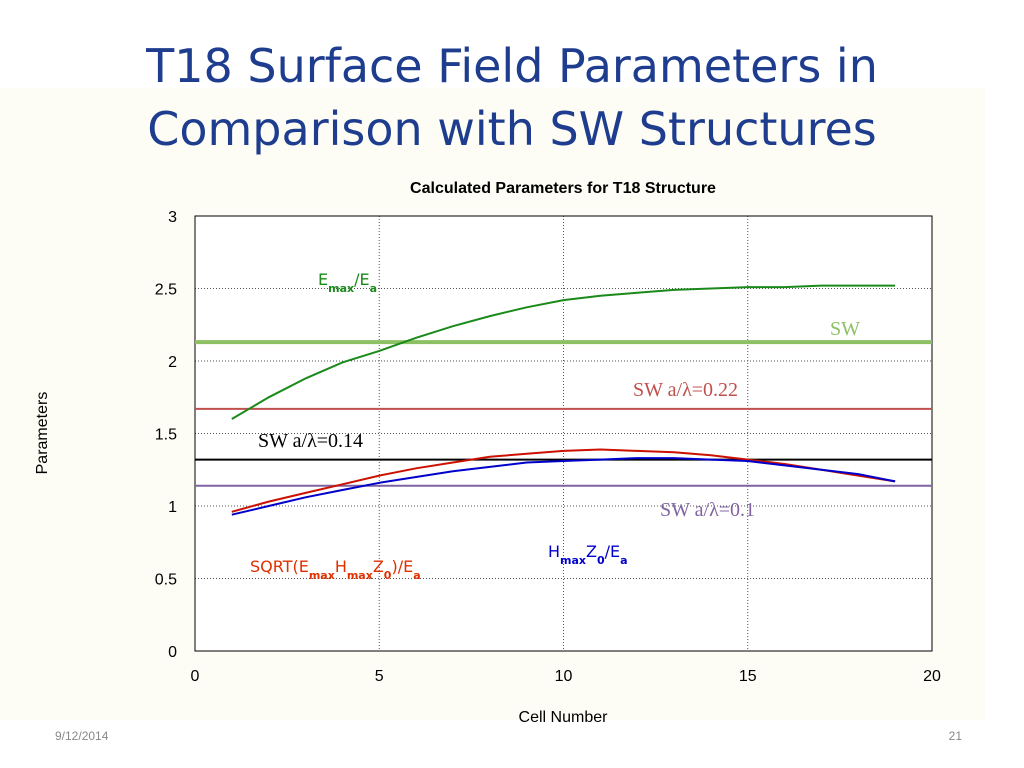 This screenshot has width=1024, height=768. What do you see at coordinates (172, 507) in the screenshot?
I see `y-tick-label: 1` at bounding box center [172, 507].